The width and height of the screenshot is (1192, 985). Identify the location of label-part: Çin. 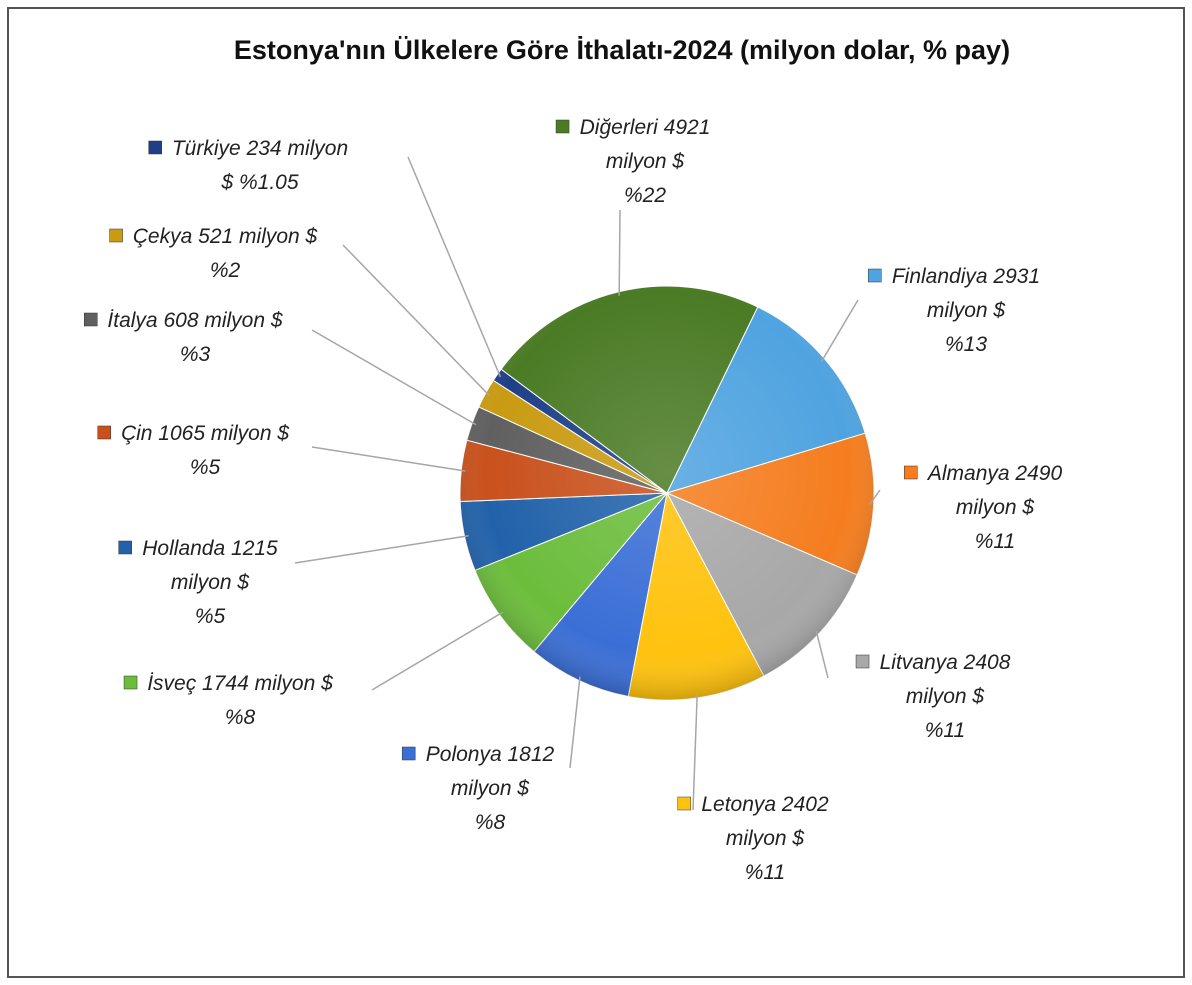
(137, 433).